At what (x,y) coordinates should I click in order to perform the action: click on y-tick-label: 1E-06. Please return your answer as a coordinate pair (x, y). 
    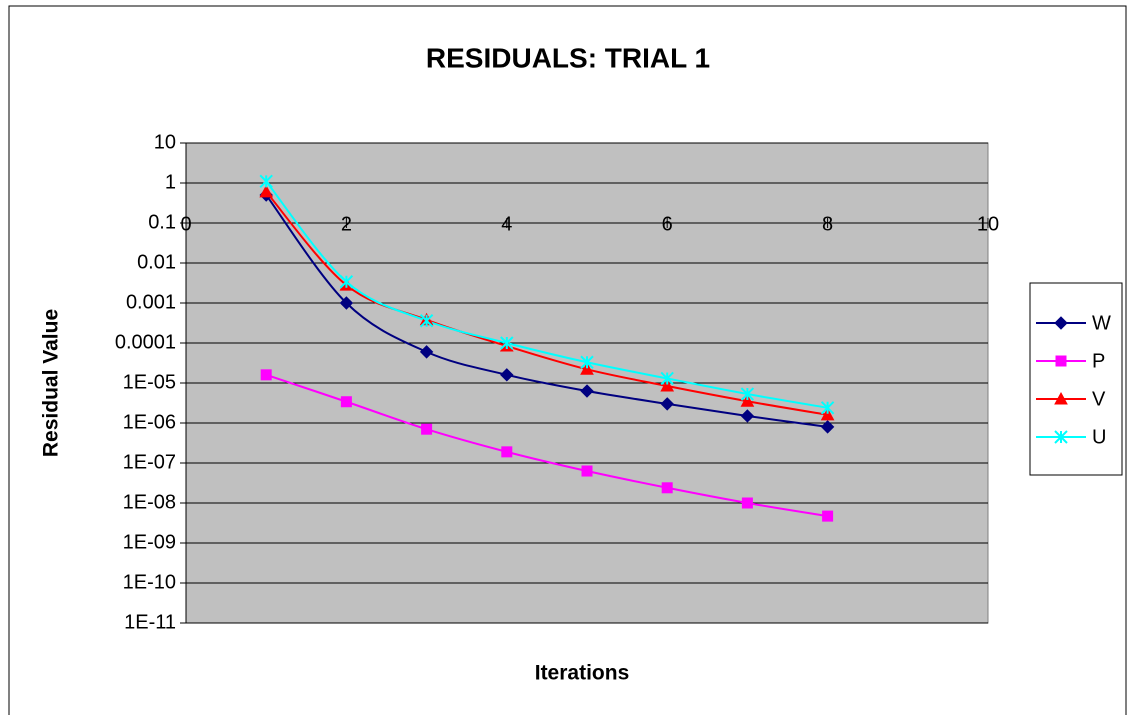
    Looking at the image, I should click on (149, 422).